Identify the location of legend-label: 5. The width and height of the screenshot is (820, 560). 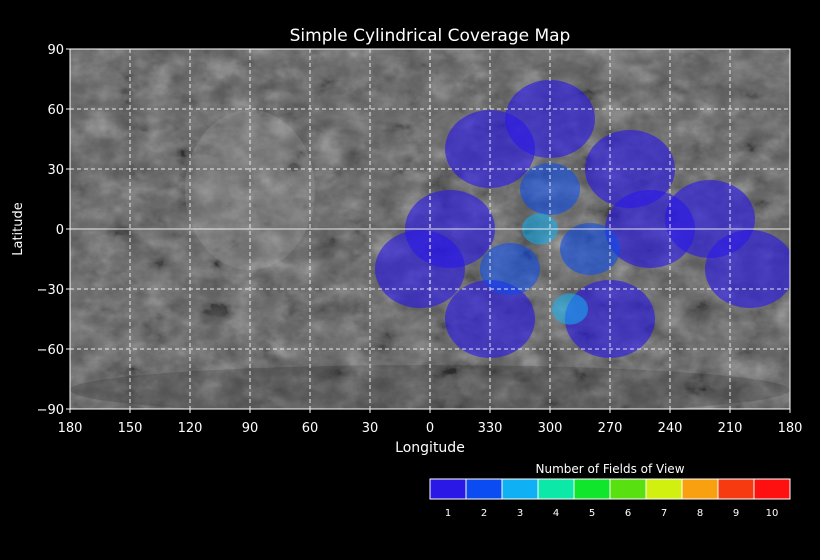
(592, 513).